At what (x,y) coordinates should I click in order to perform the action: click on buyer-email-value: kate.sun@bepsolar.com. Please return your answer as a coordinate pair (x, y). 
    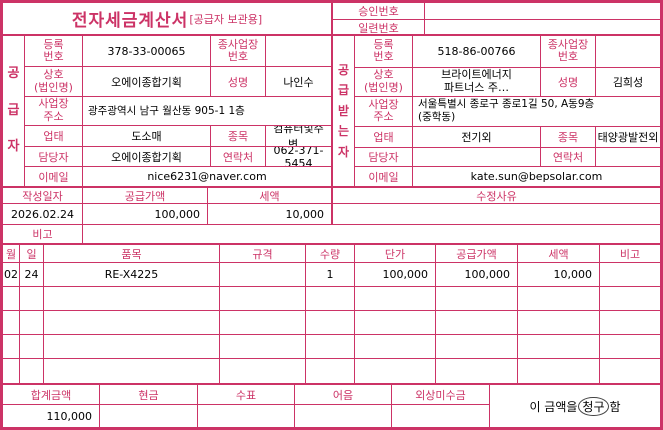
    Looking at the image, I should click on (536, 177).